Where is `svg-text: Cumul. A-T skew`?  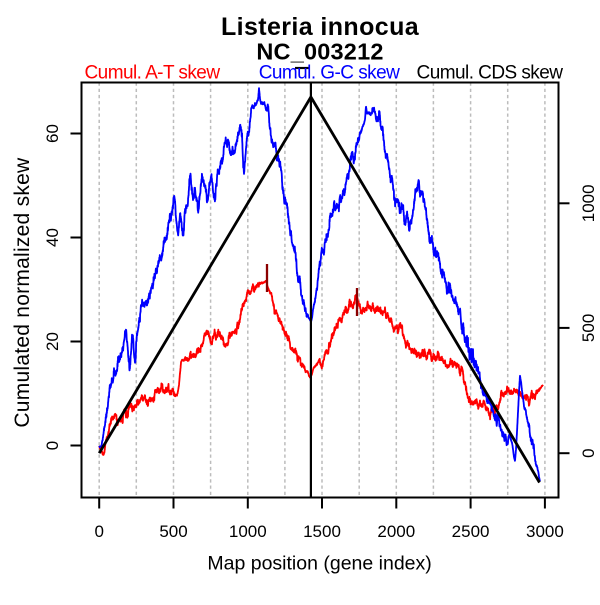
svg-text: Cumul. A-T skew is located at coordinates (153, 73).